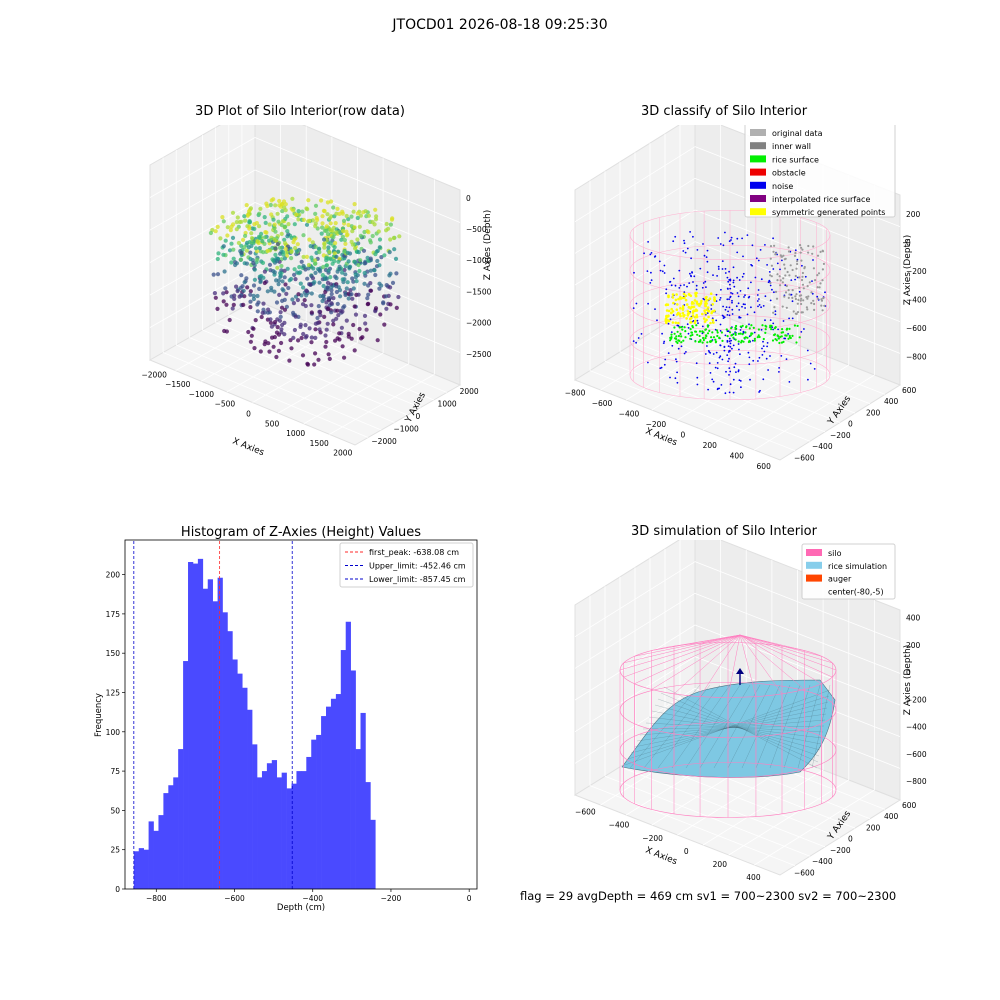  I want to click on simulation-y-tick-label: 600, so click(909, 805).